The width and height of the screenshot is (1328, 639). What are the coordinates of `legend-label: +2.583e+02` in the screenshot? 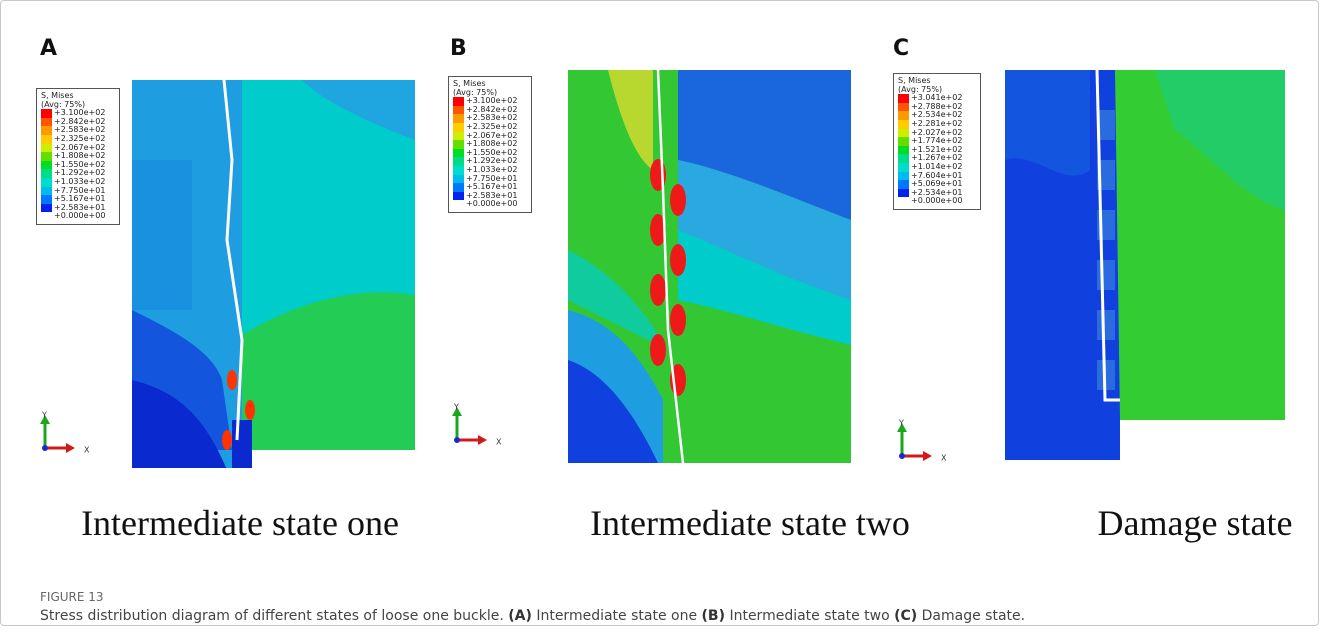 It's located at (80, 130).